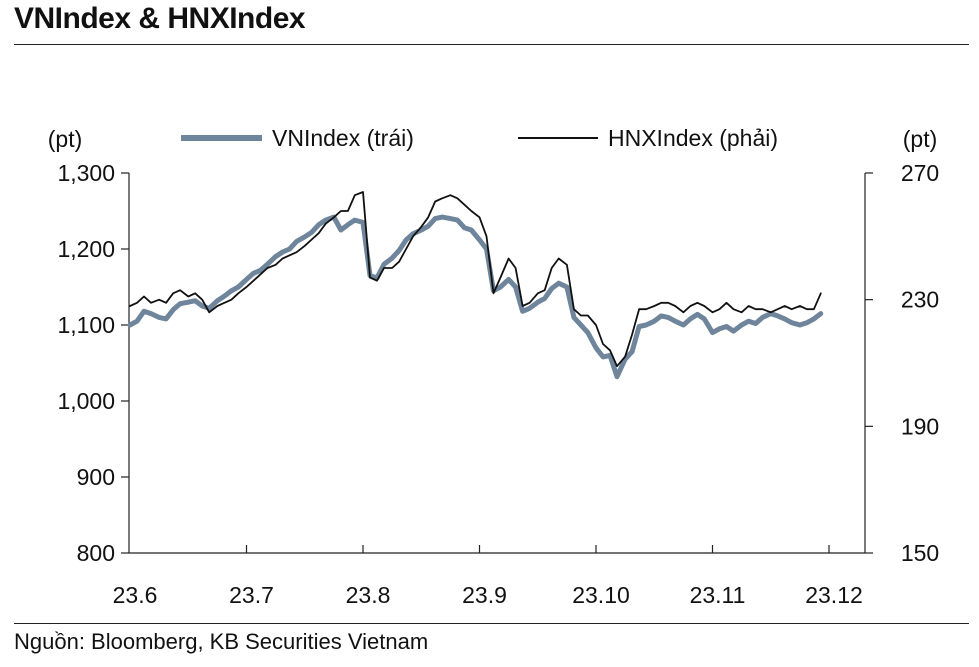 The image size is (979, 667). What do you see at coordinates (96, 553) in the screenshot?
I see `left-tick-label: 800` at bounding box center [96, 553].